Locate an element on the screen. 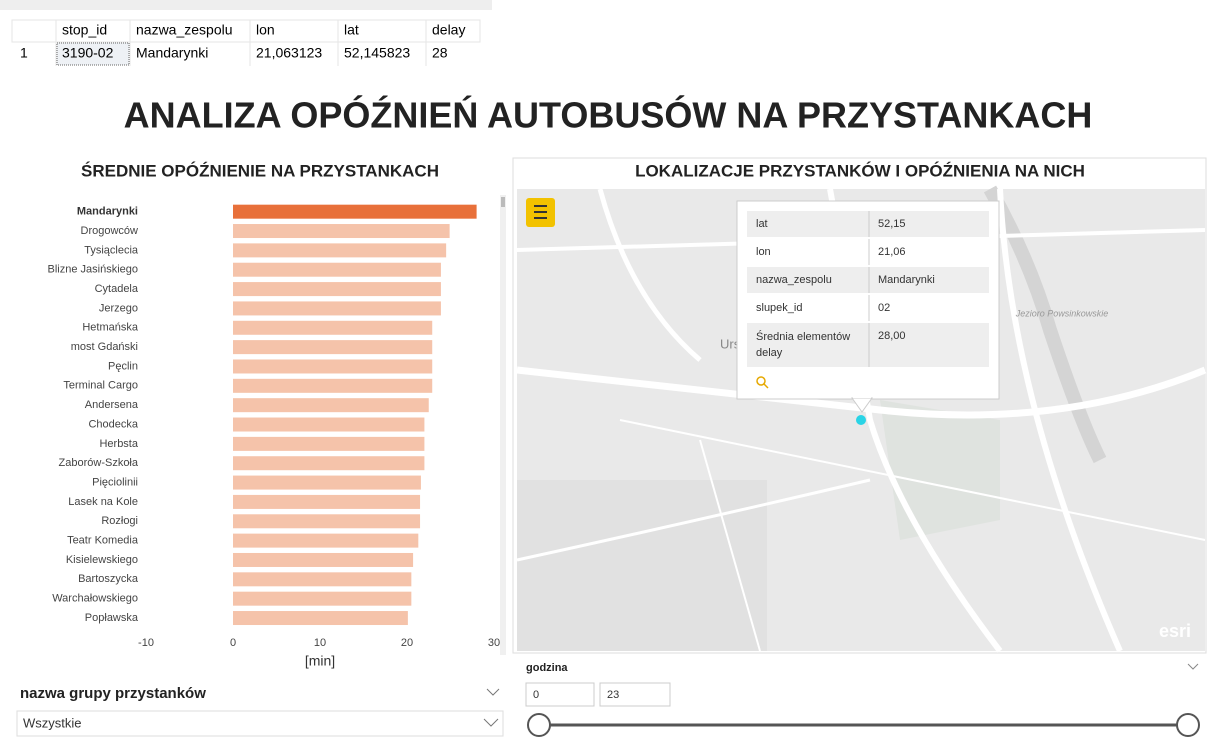  range-max: 23 is located at coordinates (613, 695).